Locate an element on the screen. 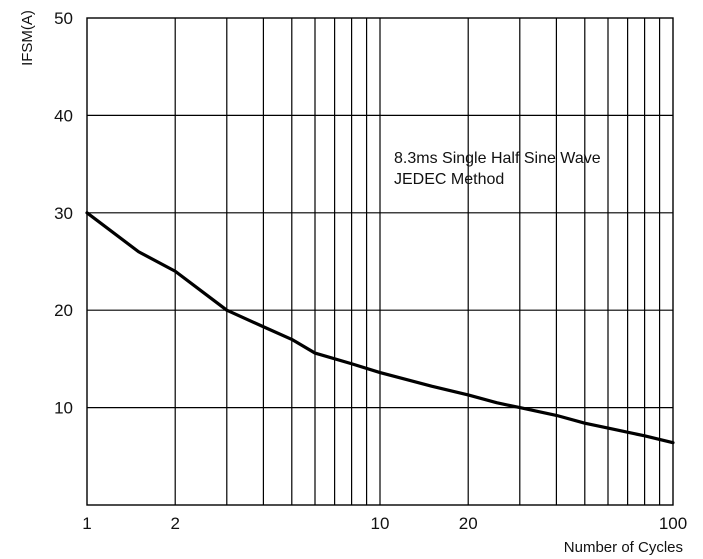 The image size is (703, 559). annotation-line-1: 8.3ms Single Half Sine Wave is located at coordinates (497, 158).